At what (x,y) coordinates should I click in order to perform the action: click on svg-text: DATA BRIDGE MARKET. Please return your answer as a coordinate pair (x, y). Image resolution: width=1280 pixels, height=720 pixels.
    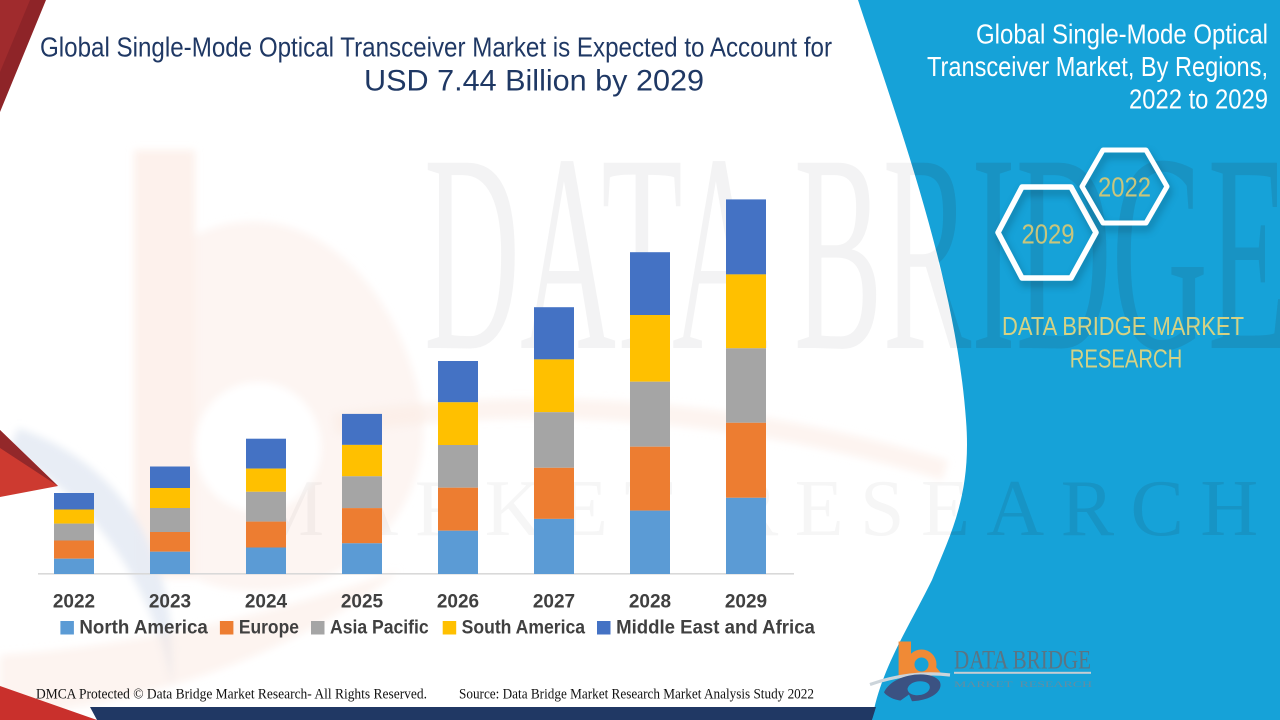
    Looking at the image, I should click on (1123, 326).